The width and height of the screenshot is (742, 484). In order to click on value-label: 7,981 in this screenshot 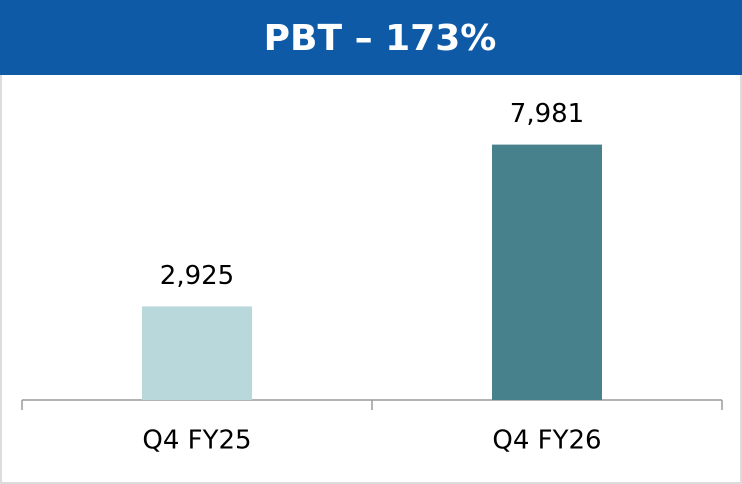, I will do `click(547, 114)`.